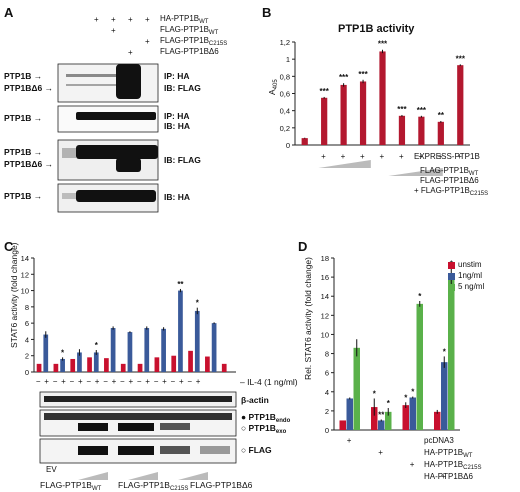  Describe the element at coordinates (285, 128) in the screenshot. I see `y-tick-label: 0,2` at that location.